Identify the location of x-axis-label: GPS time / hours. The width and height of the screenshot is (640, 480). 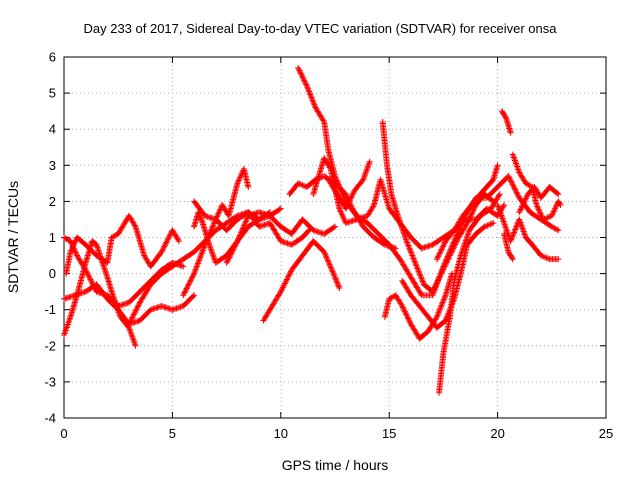
(335, 465).